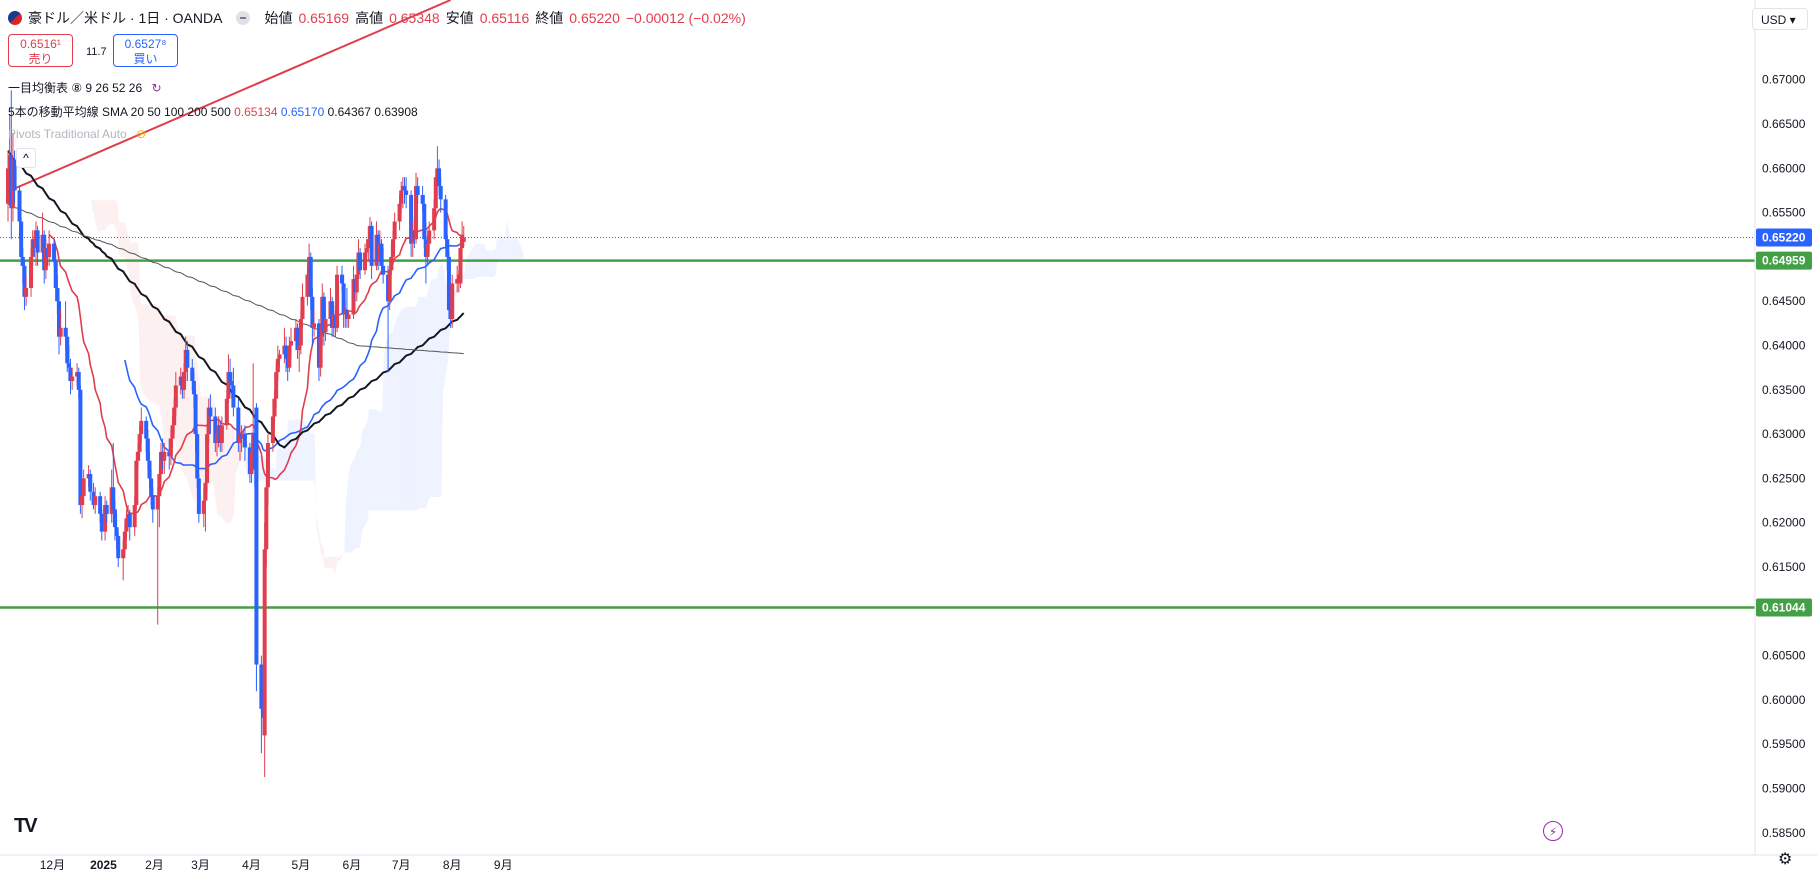 The height and width of the screenshot is (873, 1817). I want to click on y-tick-label: 0.61500, so click(1784, 567).